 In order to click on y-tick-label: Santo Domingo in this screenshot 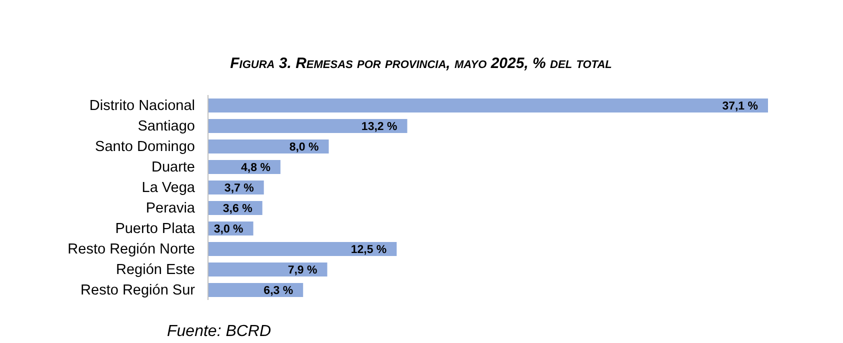, I will do `click(145, 147)`.